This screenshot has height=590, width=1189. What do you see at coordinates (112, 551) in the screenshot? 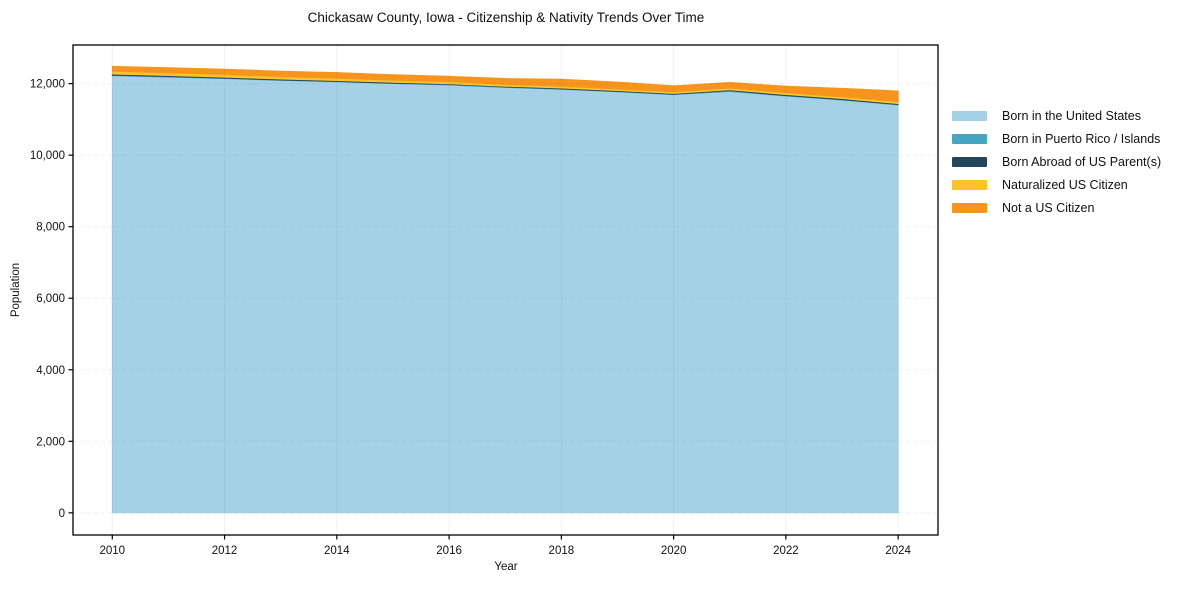
I see `x-tick-label: 2010` at bounding box center [112, 551].